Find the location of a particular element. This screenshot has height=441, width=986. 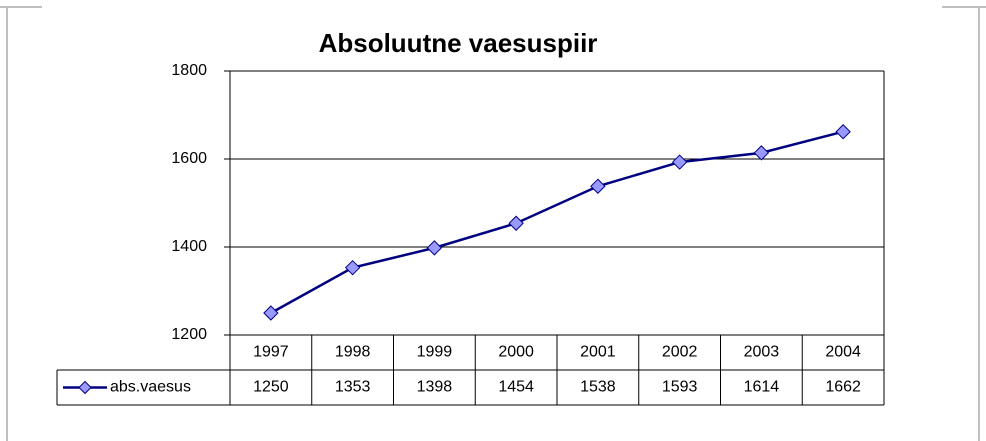

table-value: 1454 is located at coordinates (516, 387).